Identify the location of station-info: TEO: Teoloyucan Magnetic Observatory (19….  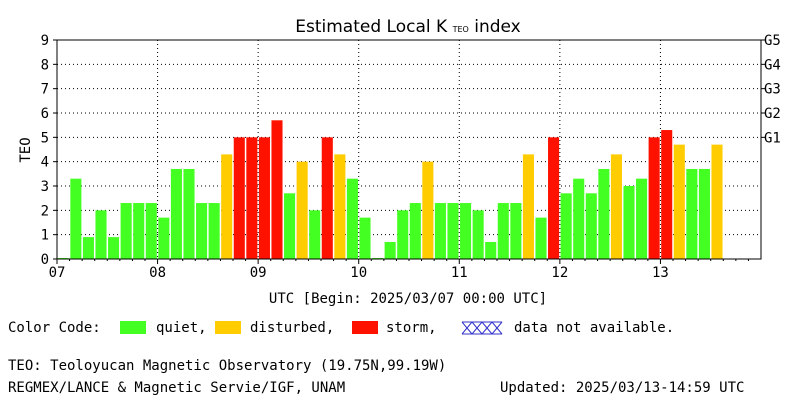
(227, 366).